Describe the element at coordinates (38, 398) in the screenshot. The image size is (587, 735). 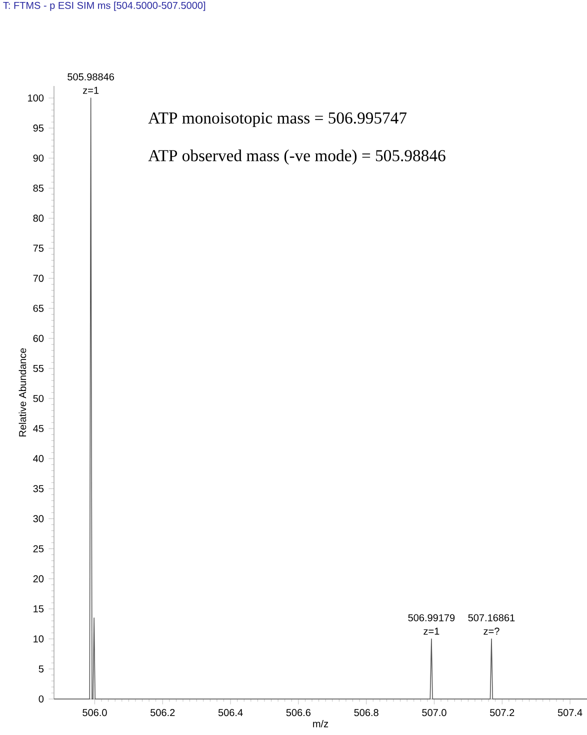
I see `y-tick-label: 50` at that location.